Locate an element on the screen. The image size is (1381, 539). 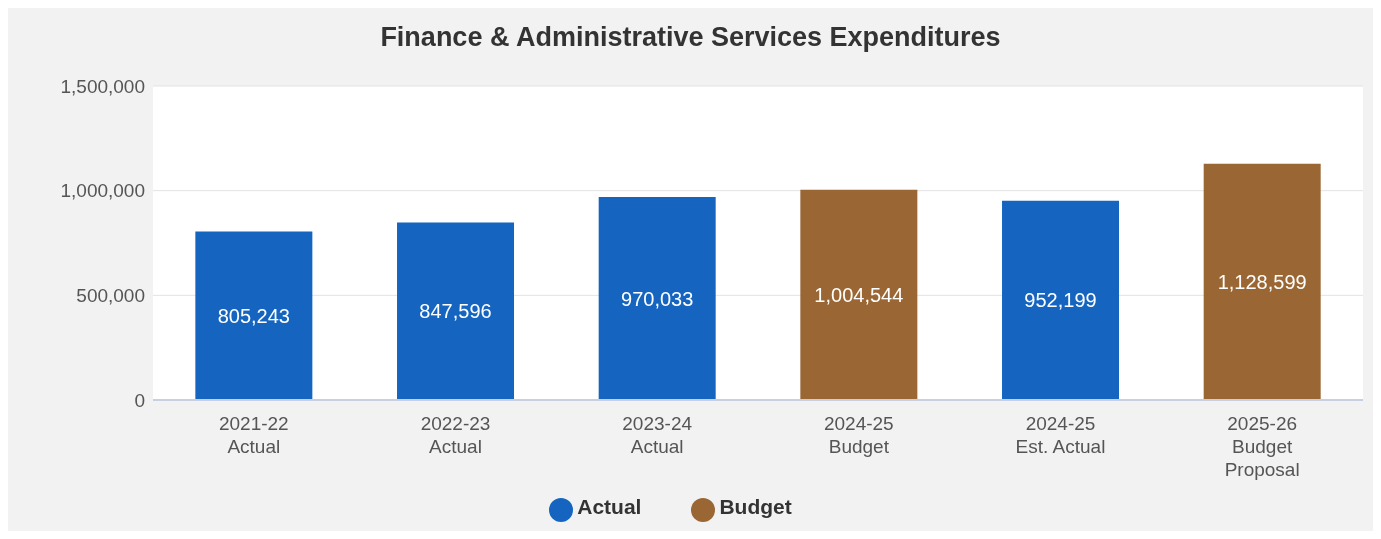
x-tick-label: 2025-26 Budget Proposal is located at coordinates (1262, 446).